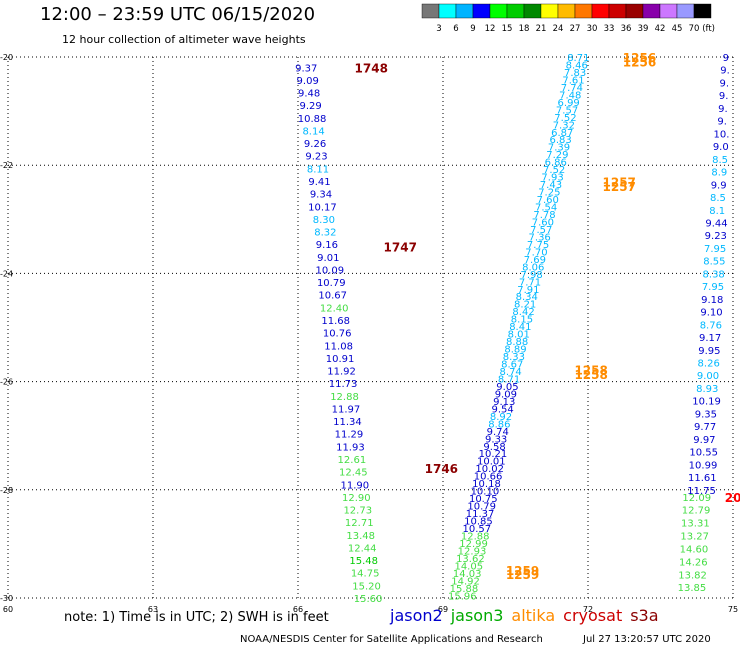  I want to click on wave-height-value: 7.29, so click(557, 155).